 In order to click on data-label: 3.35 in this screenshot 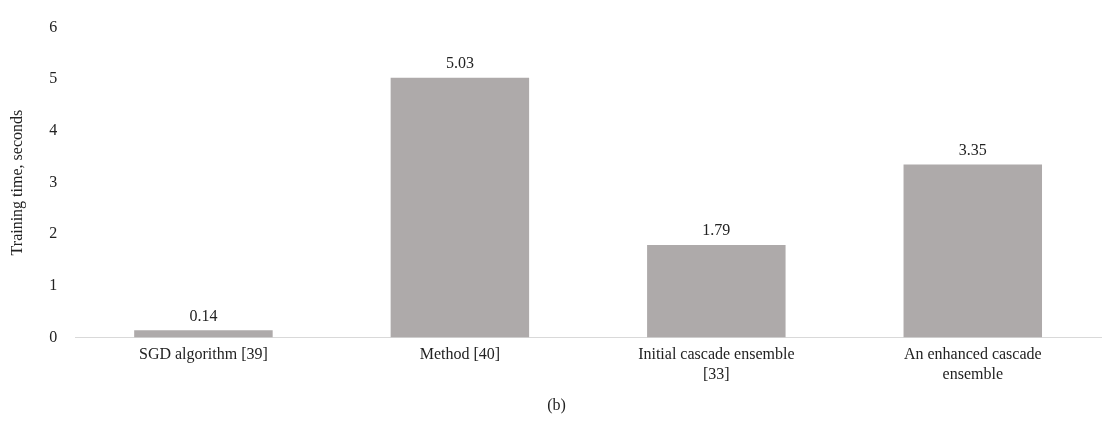, I will do `click(972, 149)`.